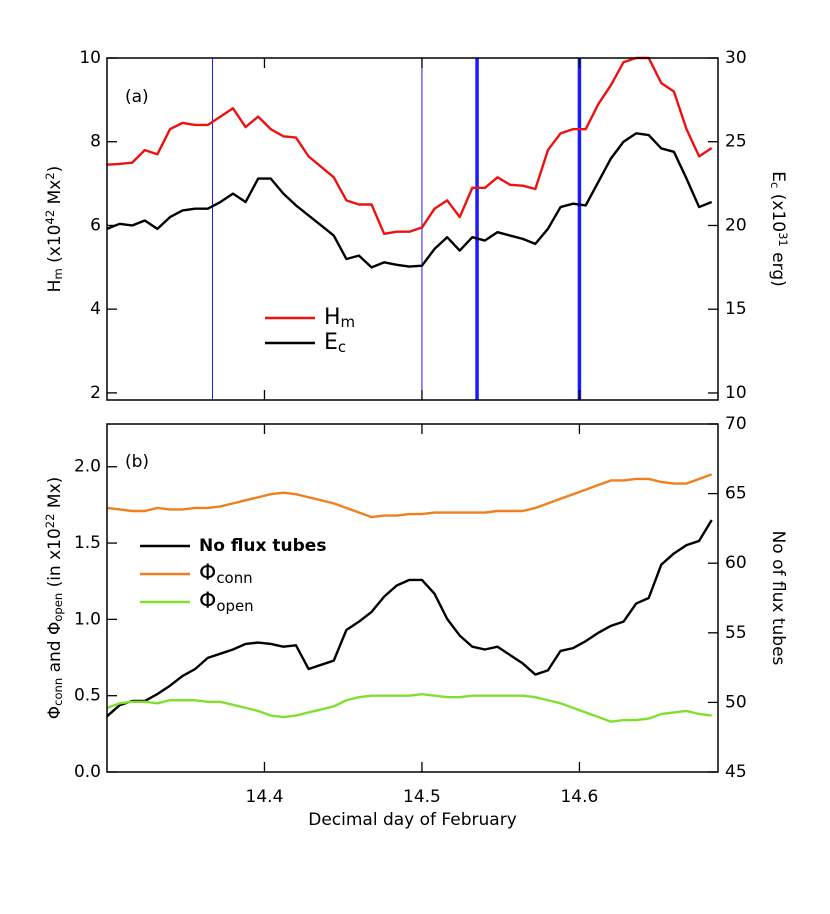 The height and width of the screenshot is (914, 830). What do you see at coordinates (331, 342) in the screenshot?
I see `legend-label-part: E` at bounding box center [331, 342].